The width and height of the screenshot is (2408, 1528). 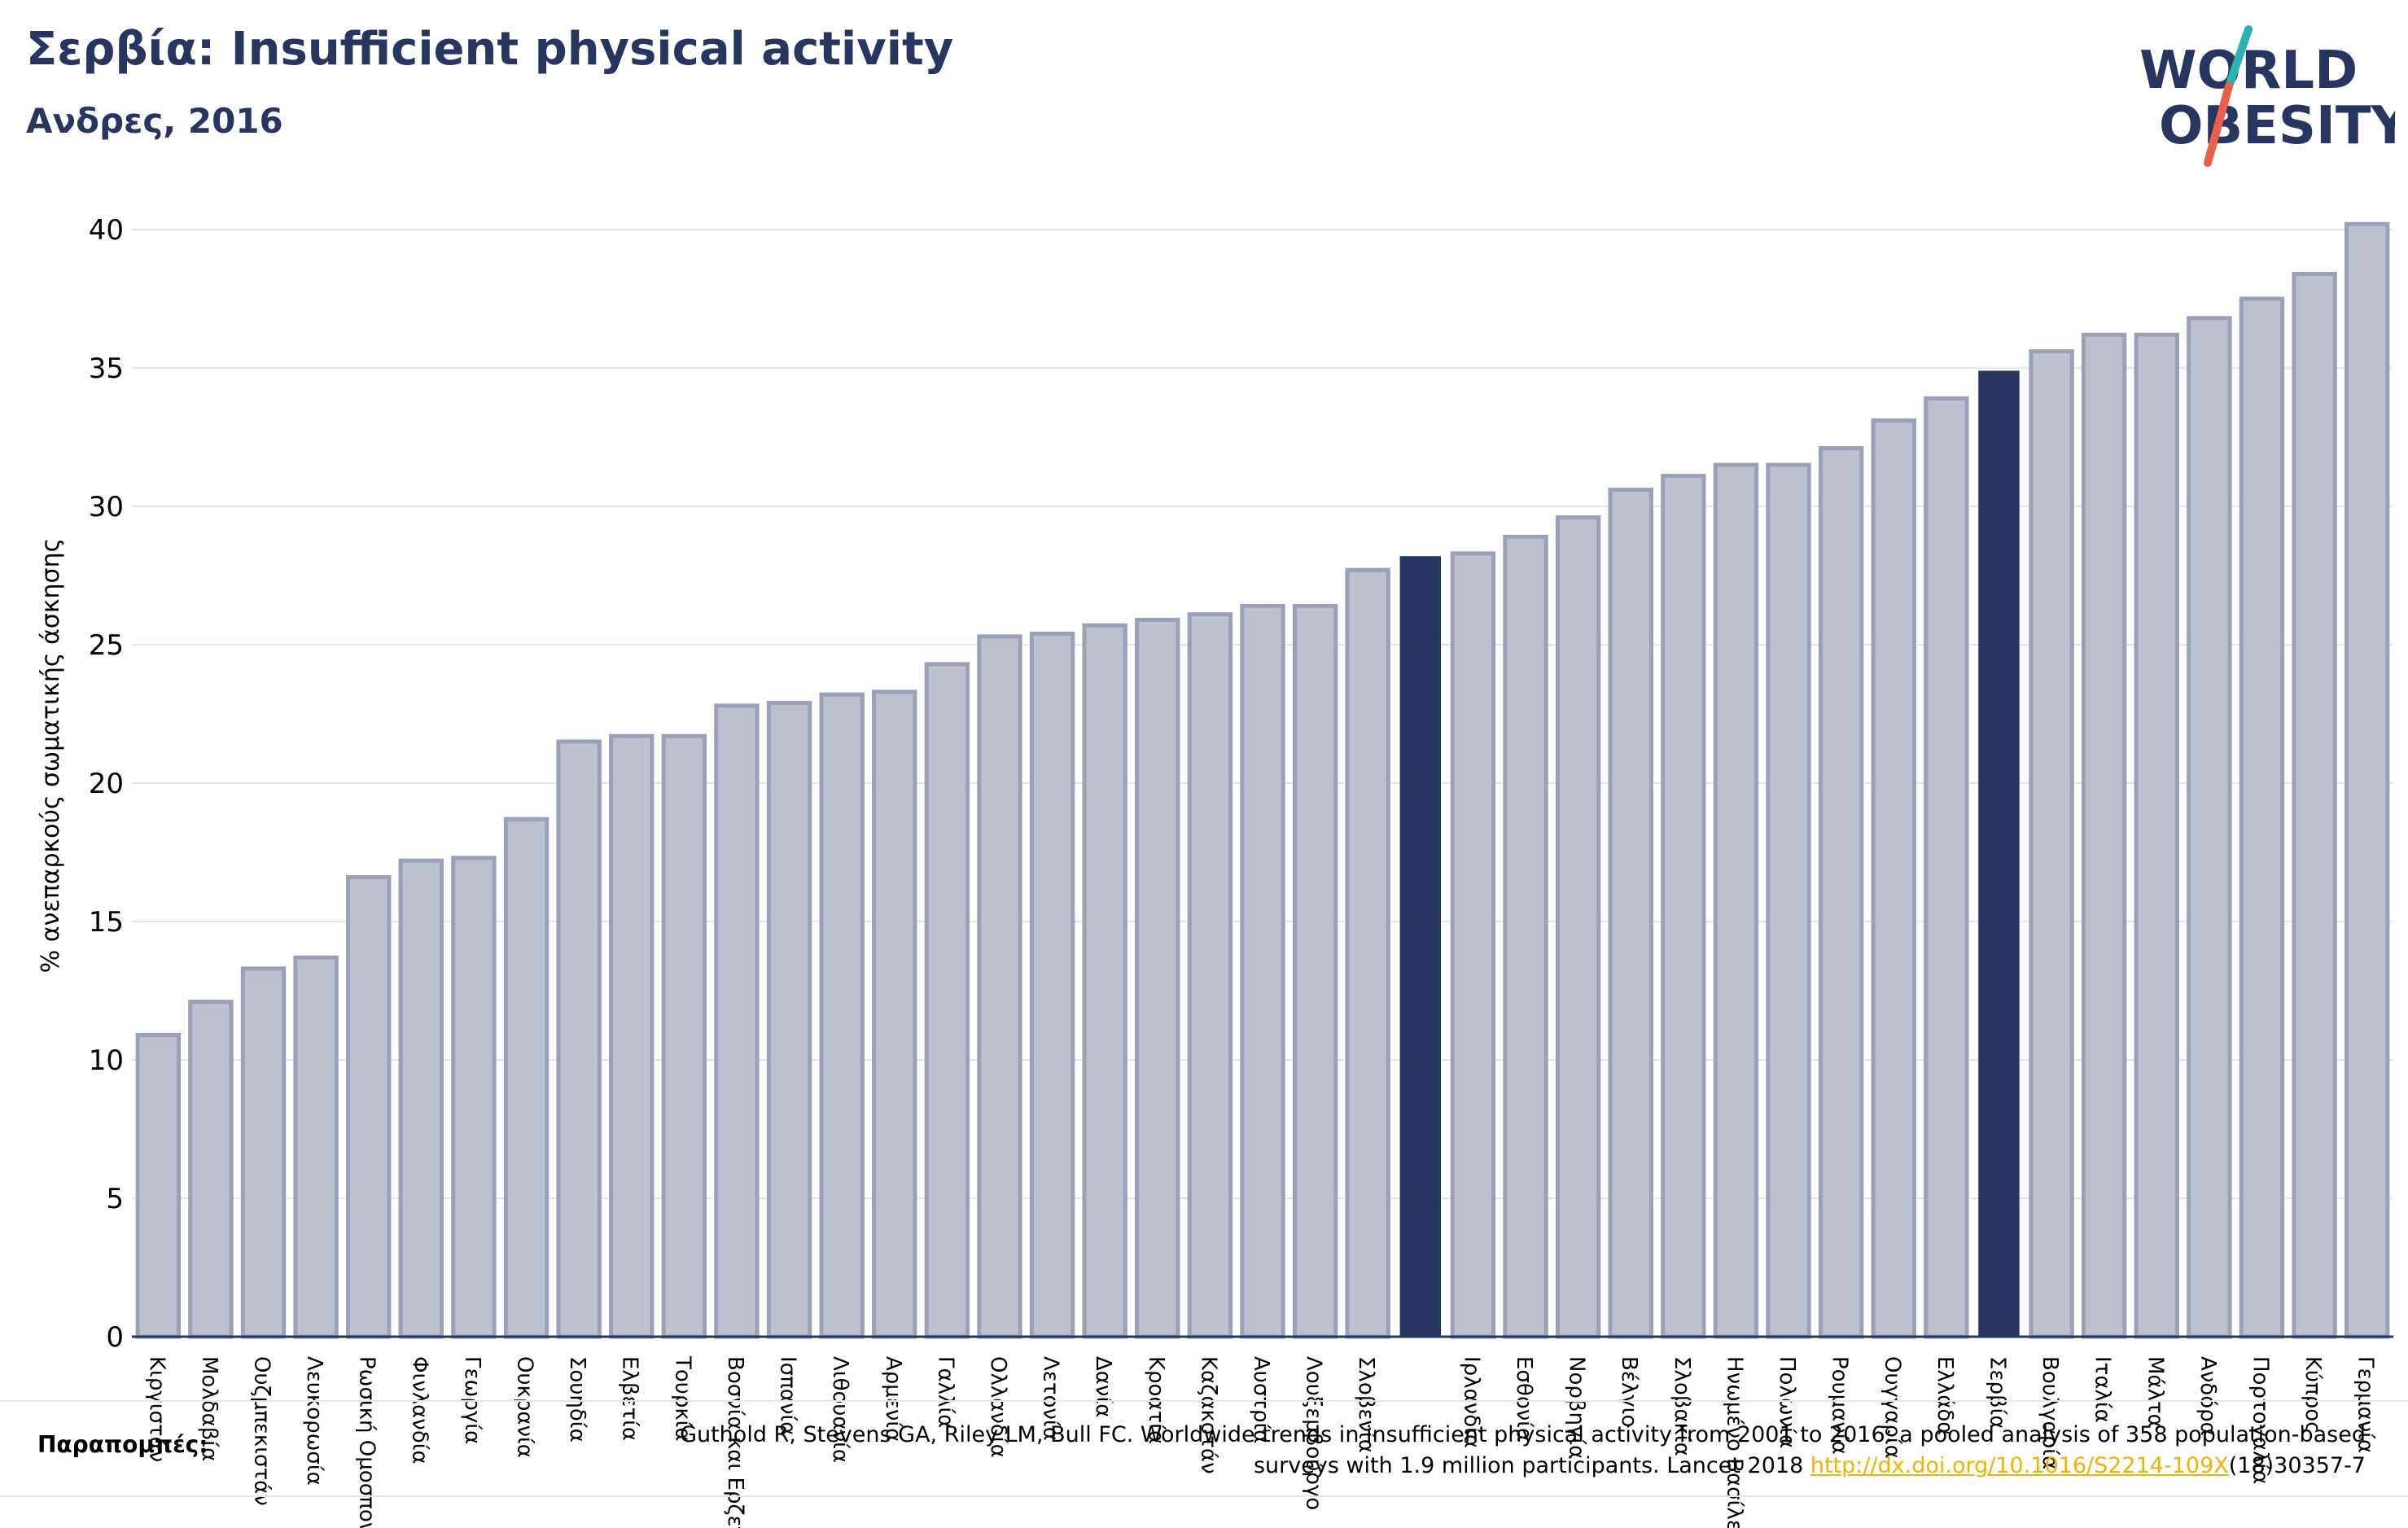 I want to click on x-tick-label: Ιρλανδία, so click(x=1471, y=1402).